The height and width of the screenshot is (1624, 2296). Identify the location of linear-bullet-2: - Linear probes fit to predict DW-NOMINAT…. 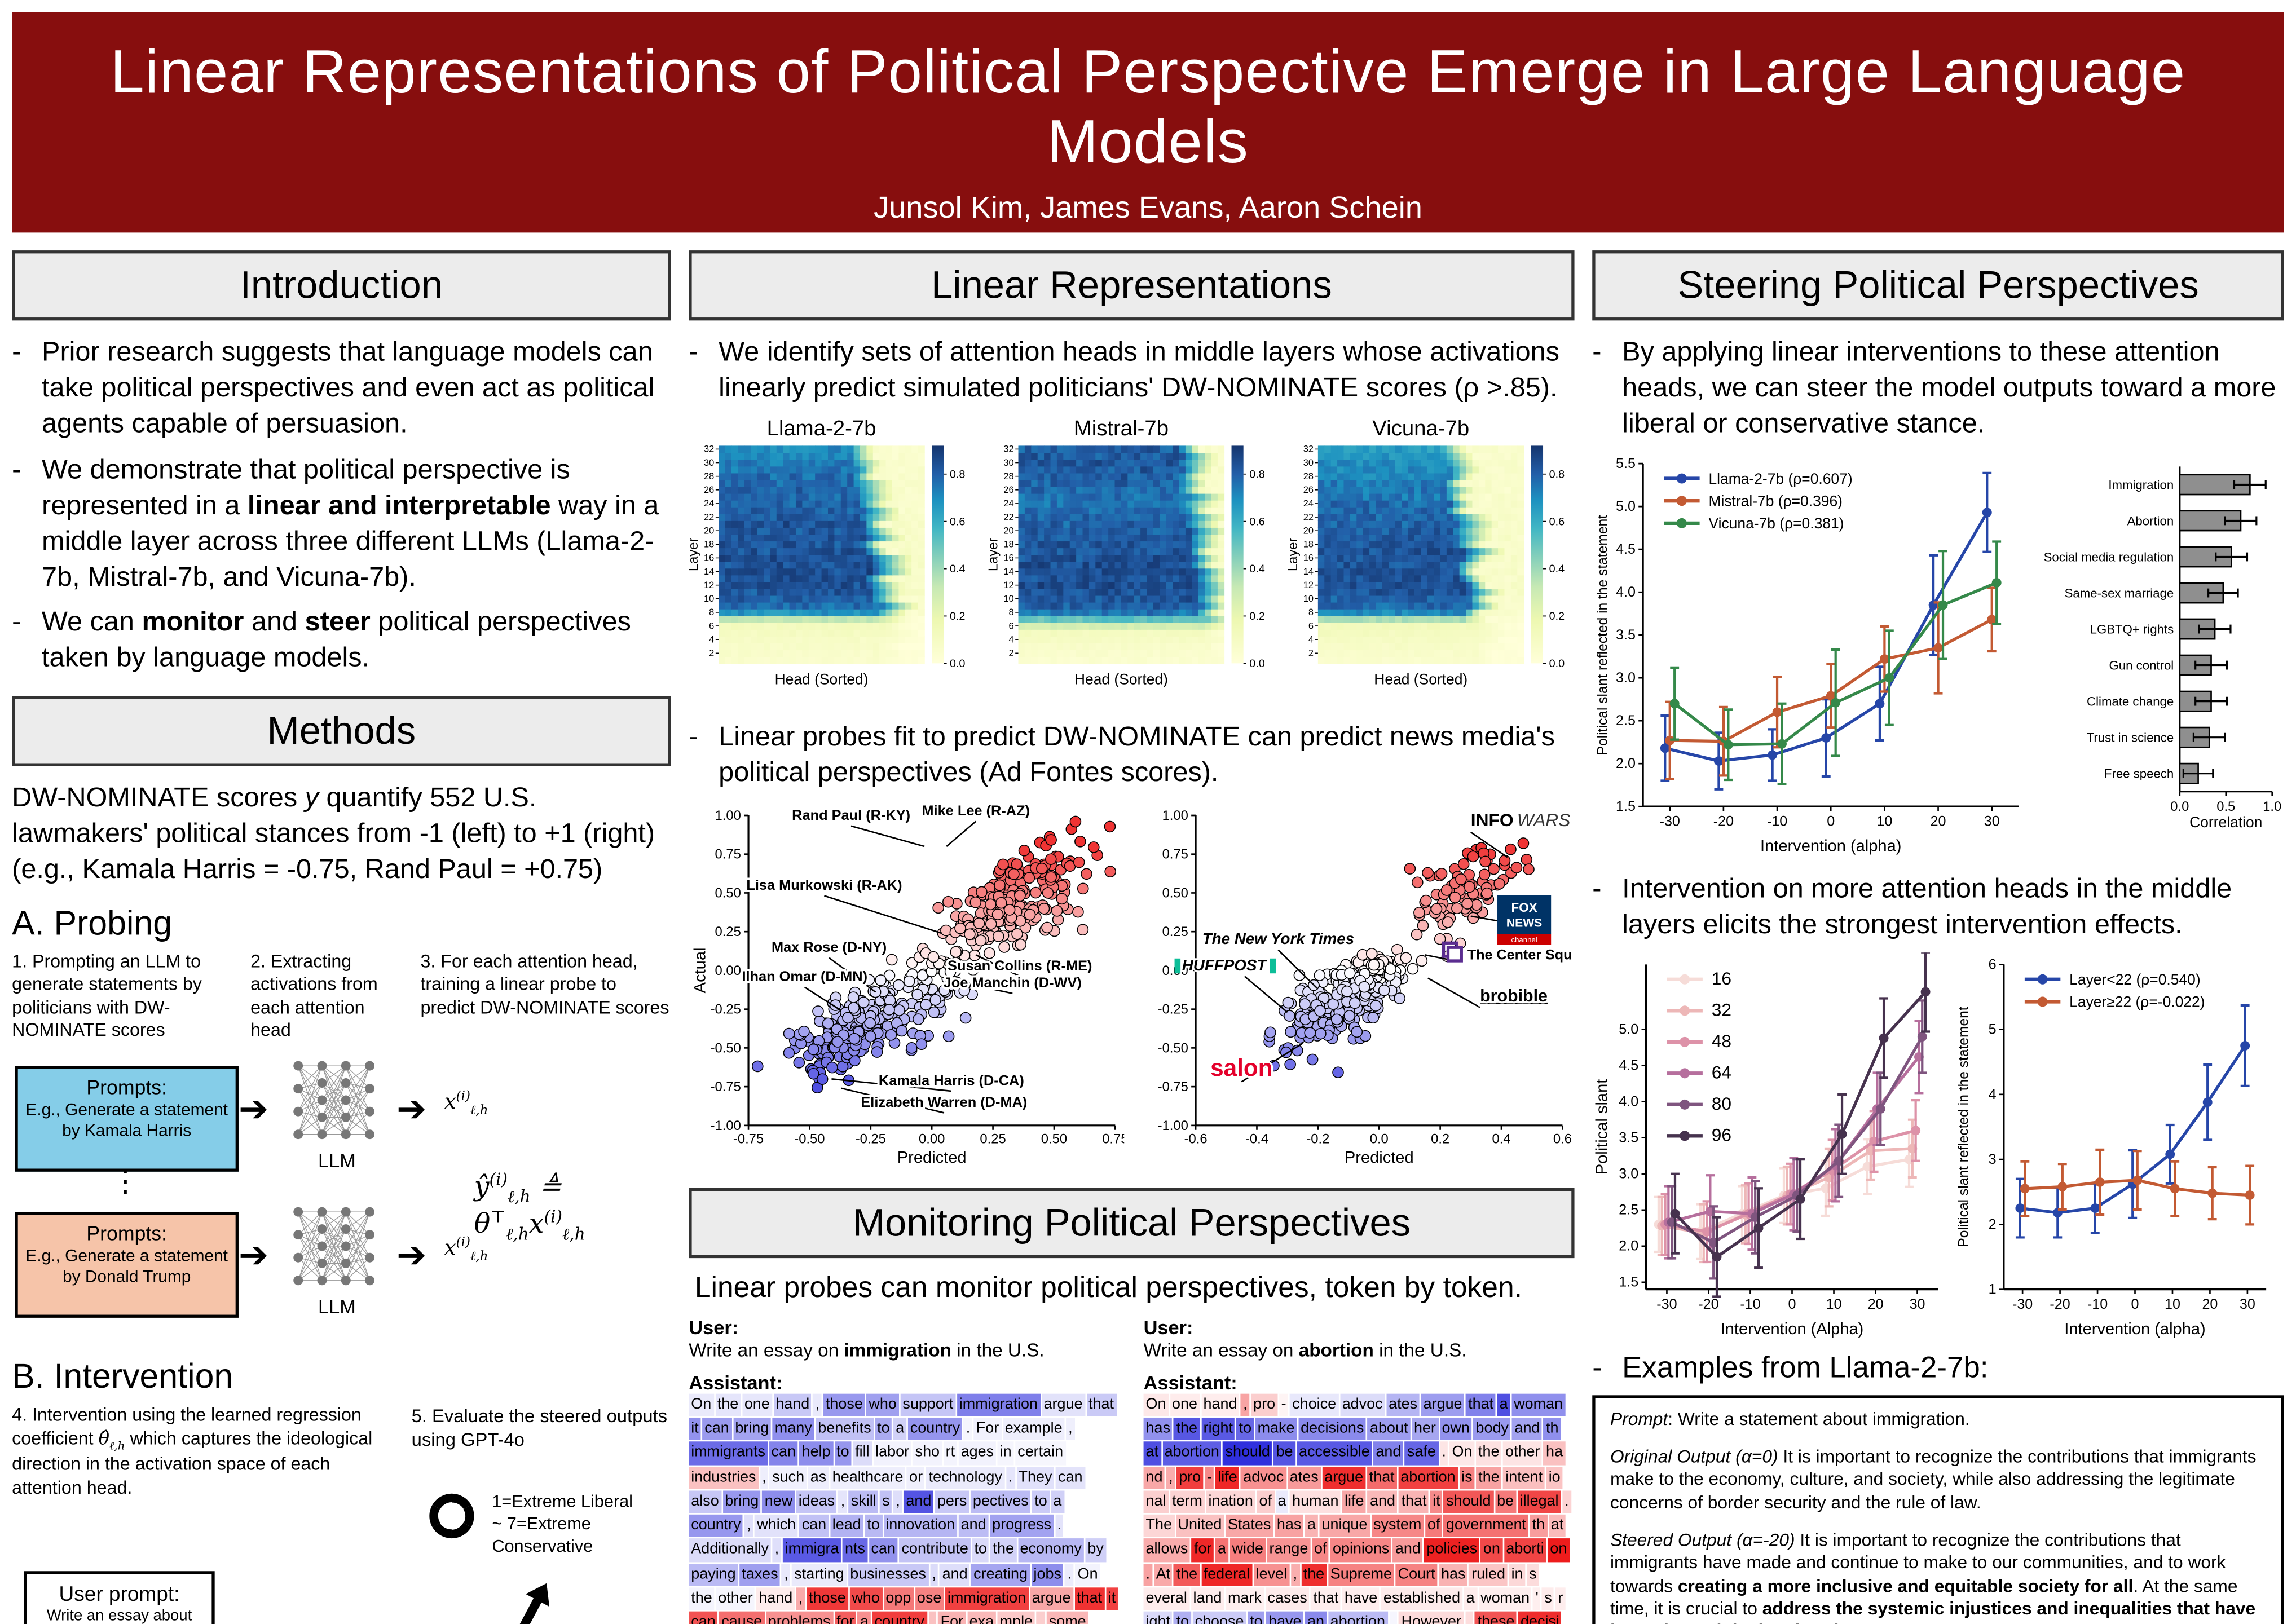
(1122, 753).